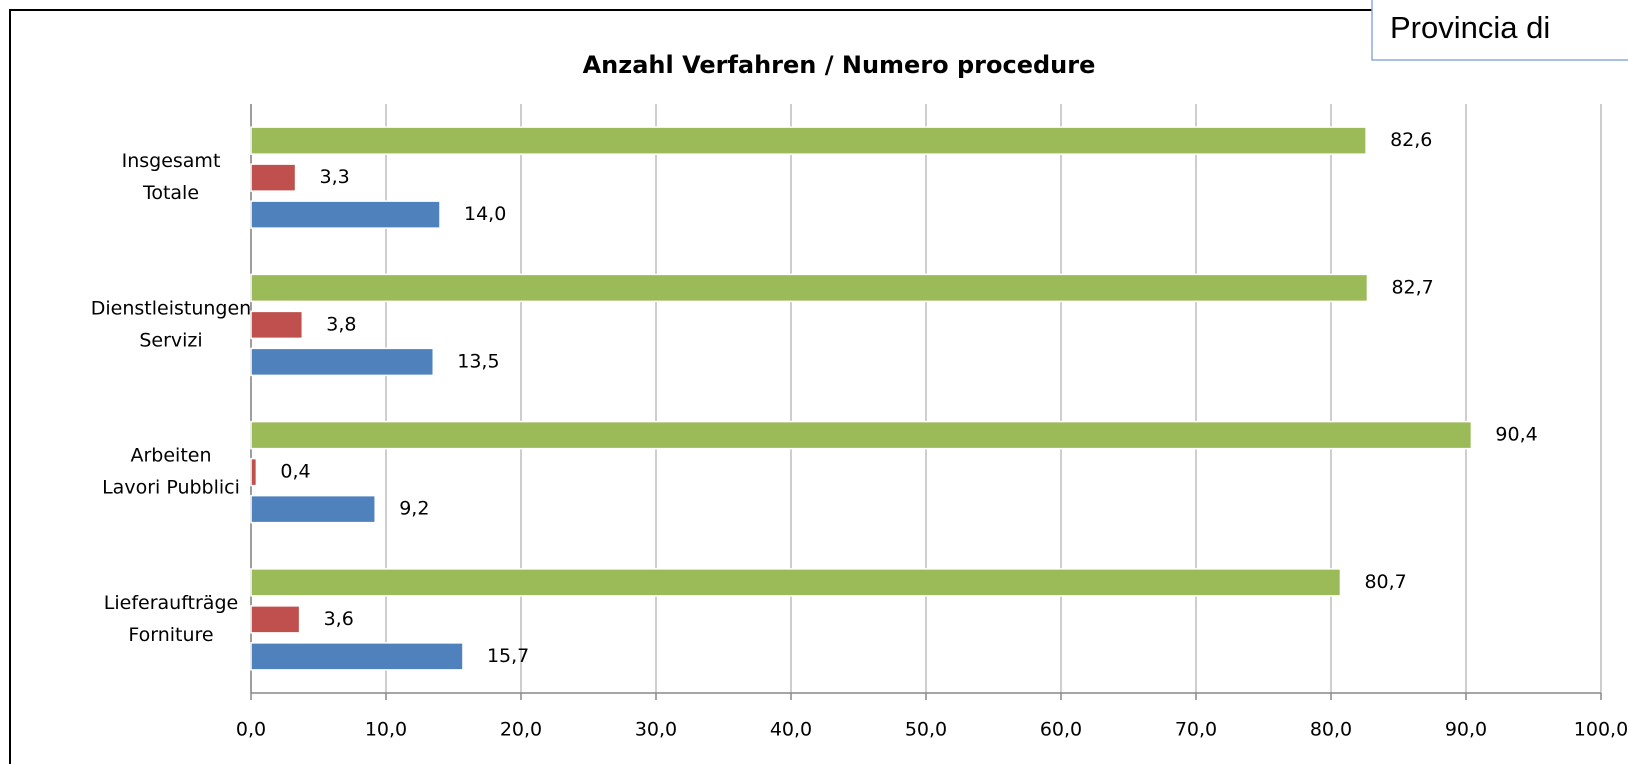 The width and height of the screenshot is (1628, 764). Describe the element at coordinates (1385, 582) in the screenshot. I see `value-label: 80,7` at that location.